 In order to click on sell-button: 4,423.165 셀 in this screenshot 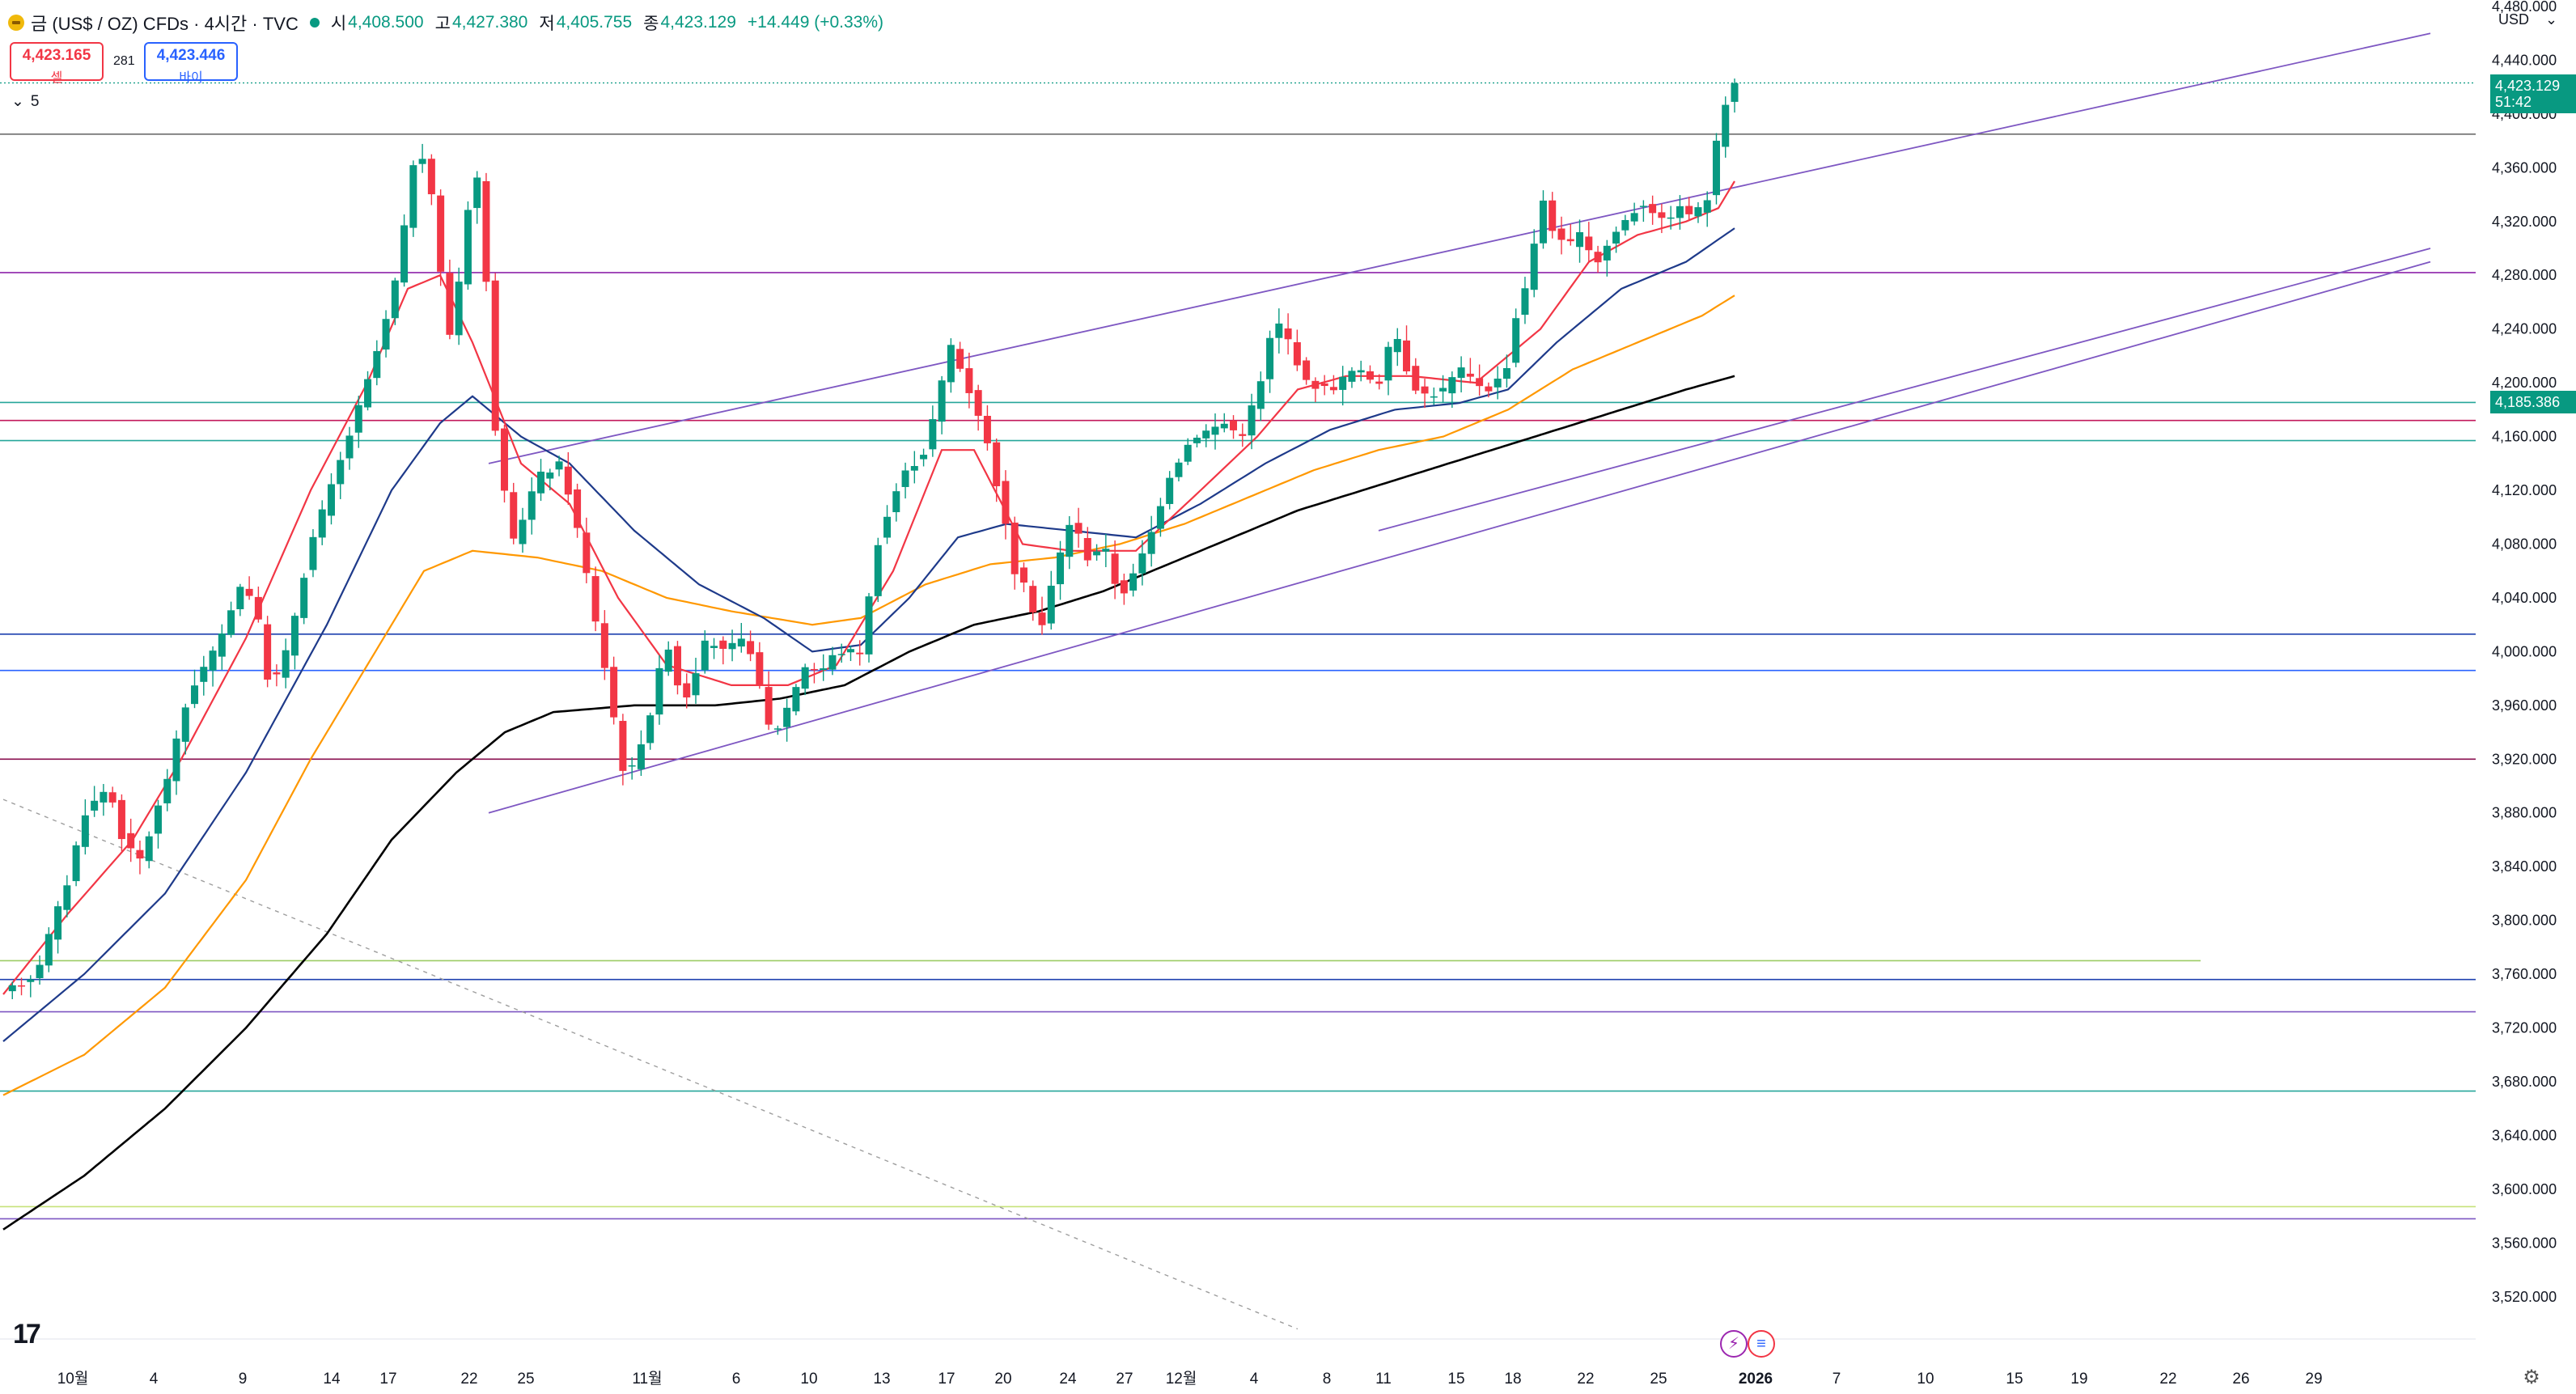, I will do `click(57, 63)`.